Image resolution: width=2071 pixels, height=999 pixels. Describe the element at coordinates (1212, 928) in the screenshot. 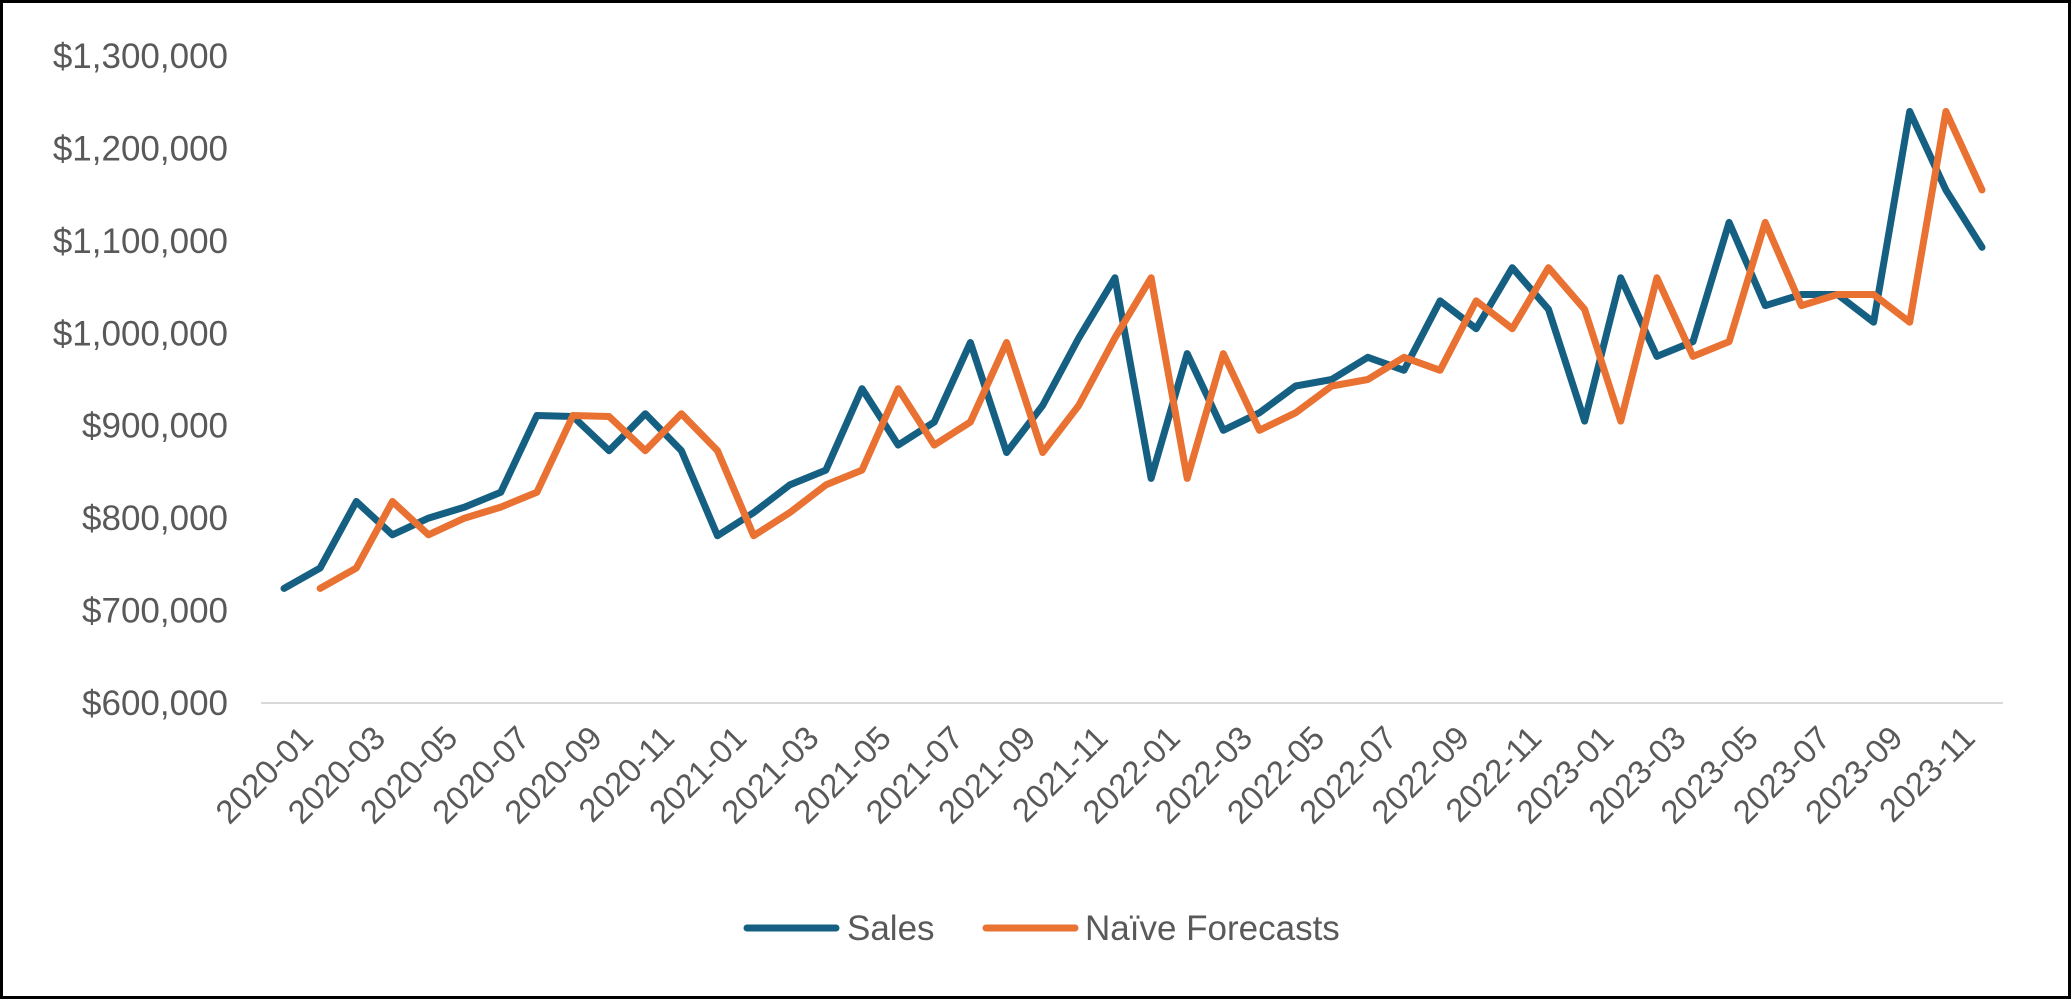

I see `legend-label: Naïve Forecasts` at that location.